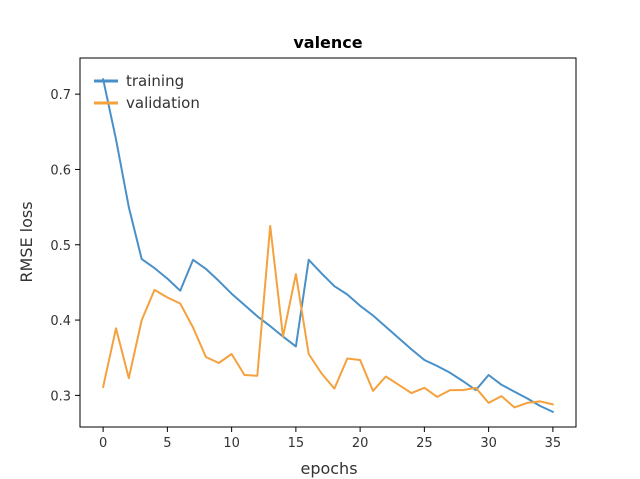 Image resolution: width=640 pixels, height=479 pixels. Describe the element at coordinates (424, 443) in the screenshot. I see `x-tick-label: 25` at that location.